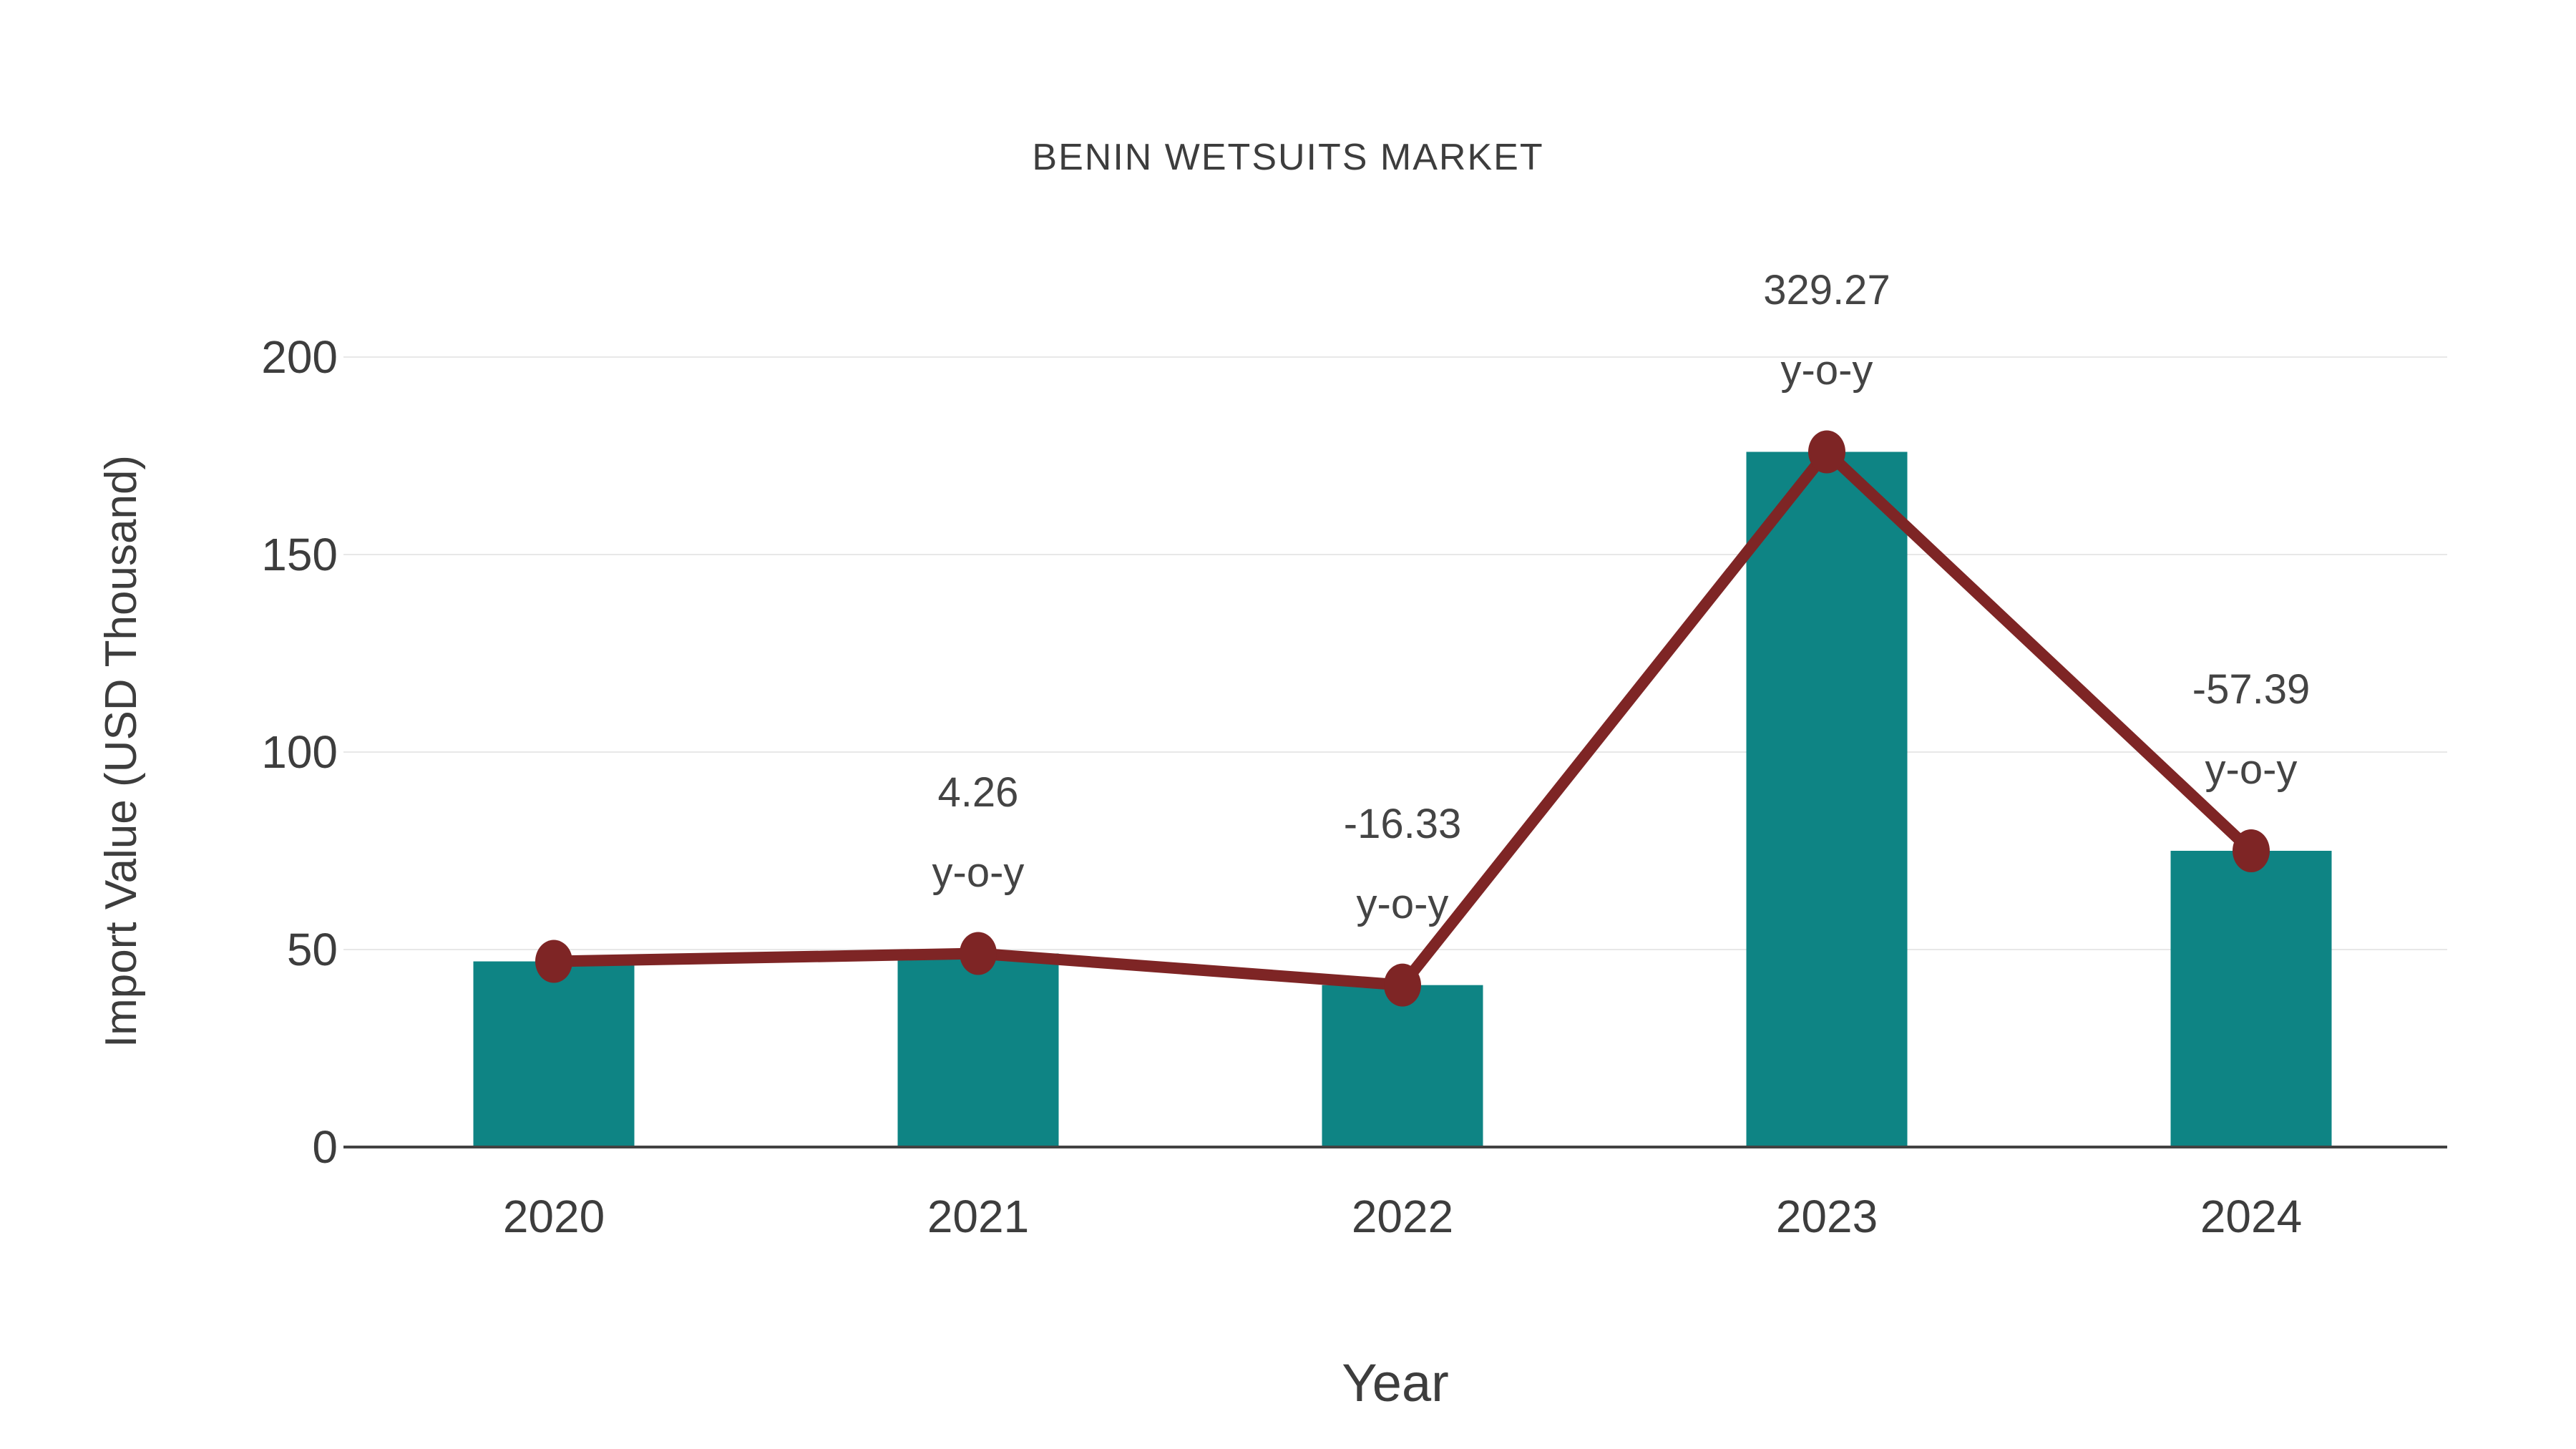 The height and width of the screenshot is (1449, 2576). I want to click on marker-2021, so click(978, 953).